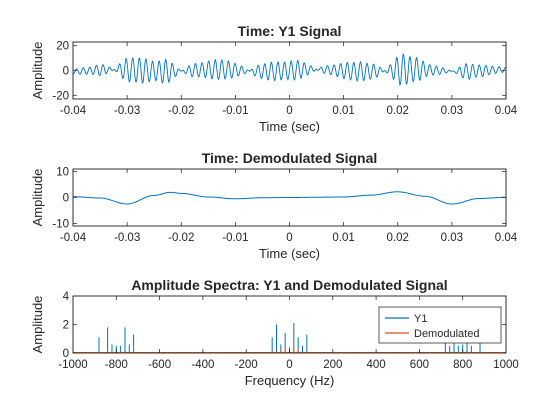 The image size is (560, 420). Describe the element at coordinates (116, 365) in the screenshot. I see `x-tick-label: -800` at that location.